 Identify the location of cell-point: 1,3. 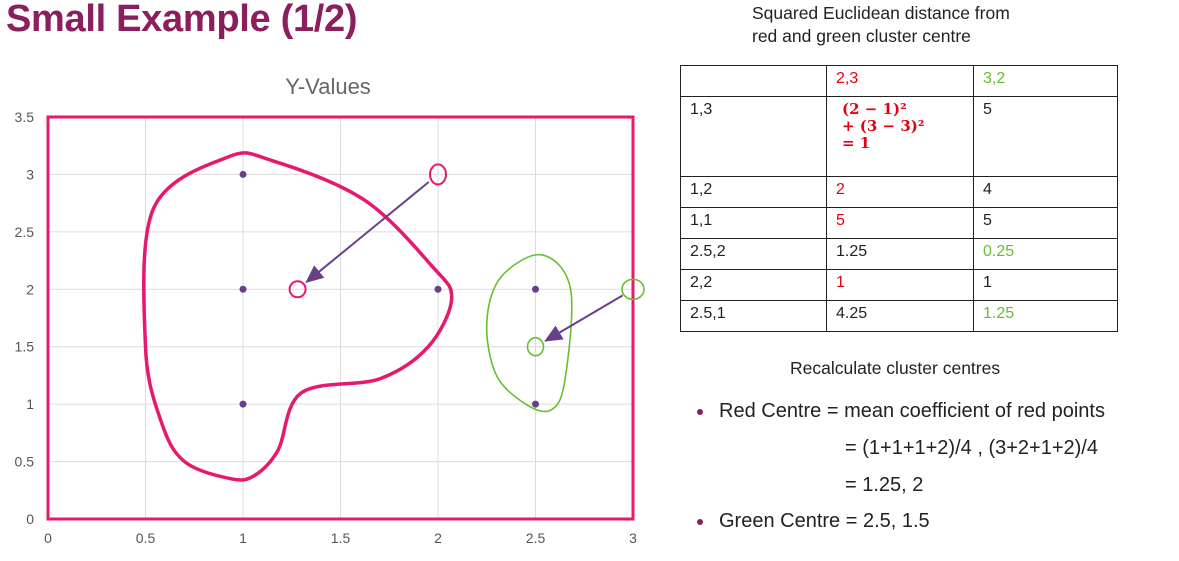
(753, 136).